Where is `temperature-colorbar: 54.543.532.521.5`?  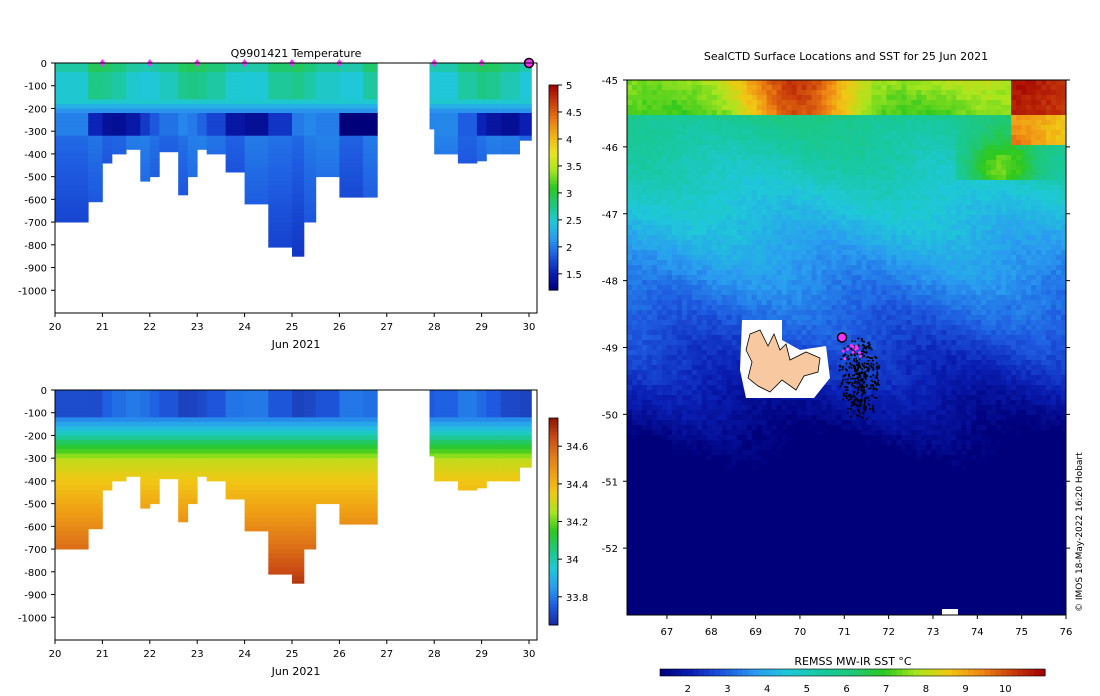 temperature-colorbar: 54.543.532.521.5 is located at coordinates (565, 186).